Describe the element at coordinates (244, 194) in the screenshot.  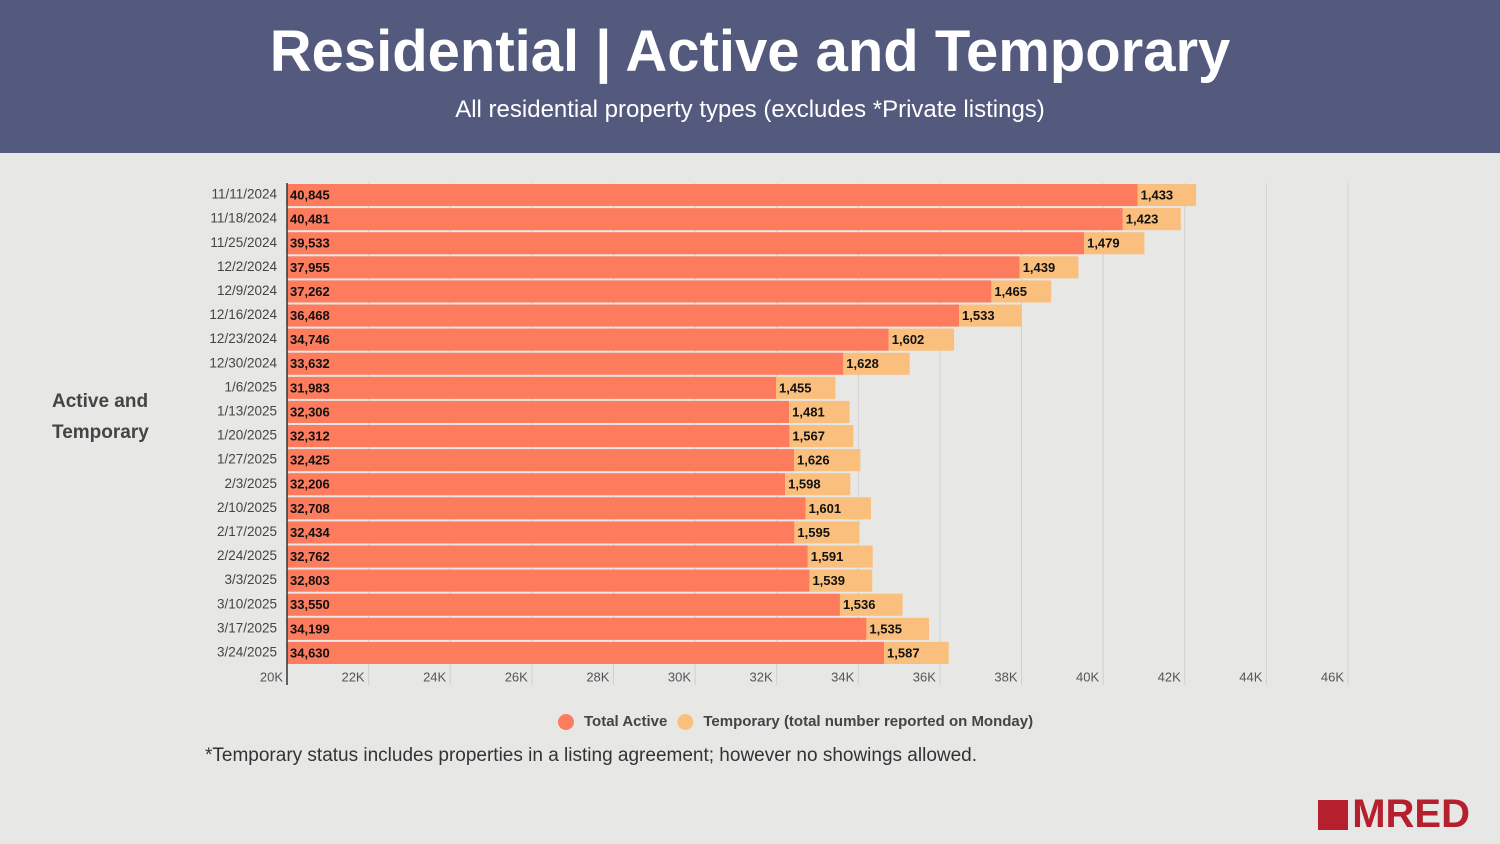
I see `y-tick-label: 11/11/2024` at that location.